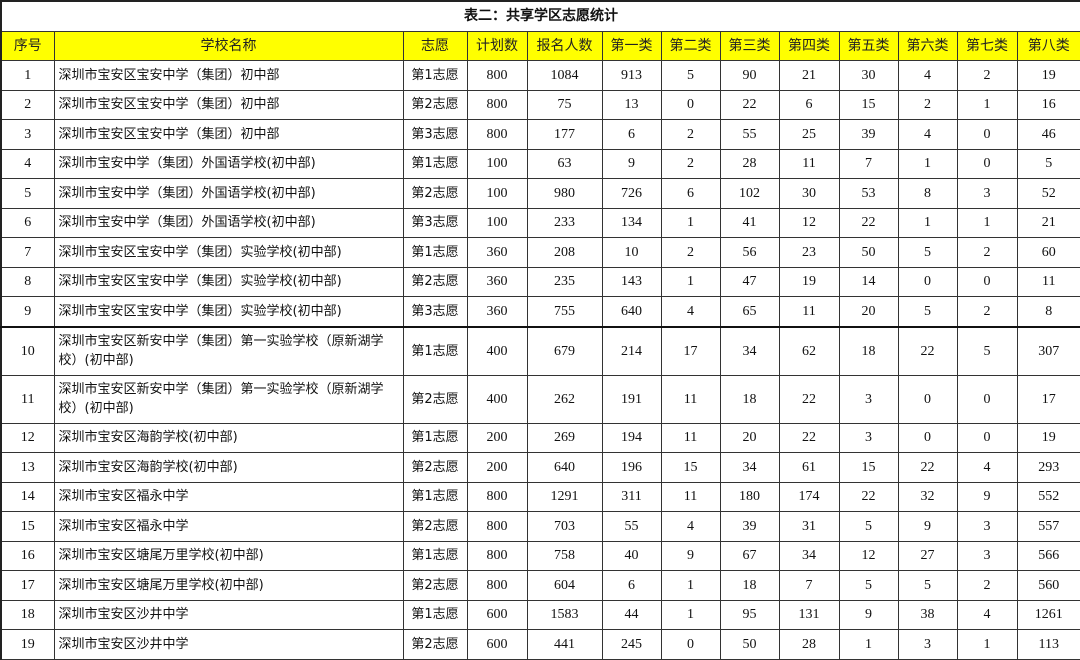  What do you see at coordinates (809, 46) in the screenshot?
I see `column-header: 第四类` at bounding box center [809, 46].